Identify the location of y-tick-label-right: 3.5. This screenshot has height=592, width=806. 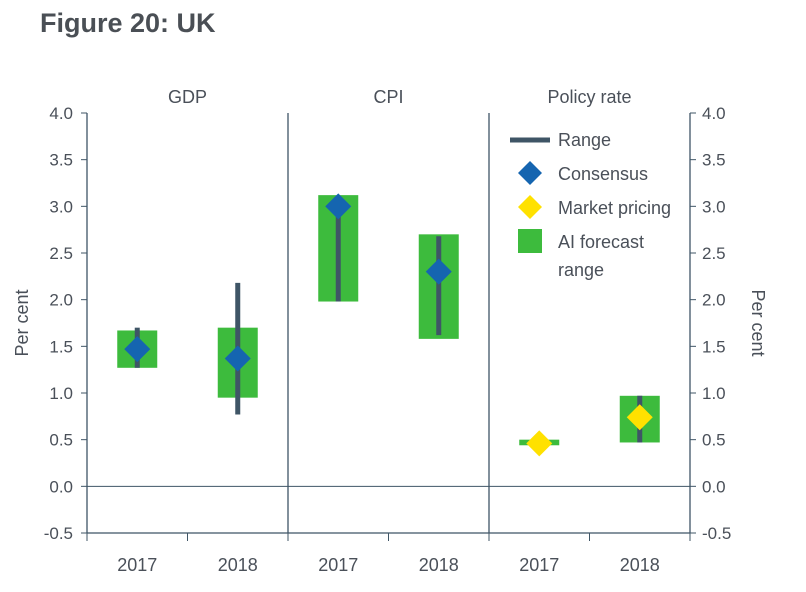
(714, 160).